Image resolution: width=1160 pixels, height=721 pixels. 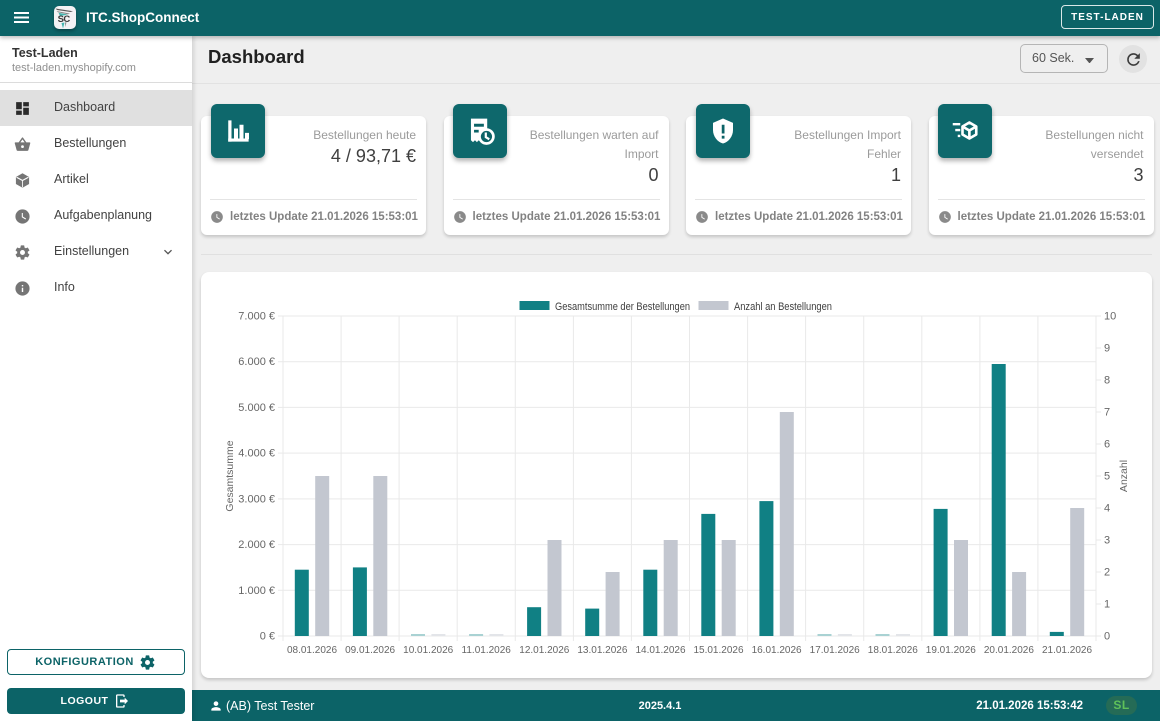 What do you see at coordinates (64, 19) in the screenshot?
I see `svg-text: SC` at bounding box center [64, 19].